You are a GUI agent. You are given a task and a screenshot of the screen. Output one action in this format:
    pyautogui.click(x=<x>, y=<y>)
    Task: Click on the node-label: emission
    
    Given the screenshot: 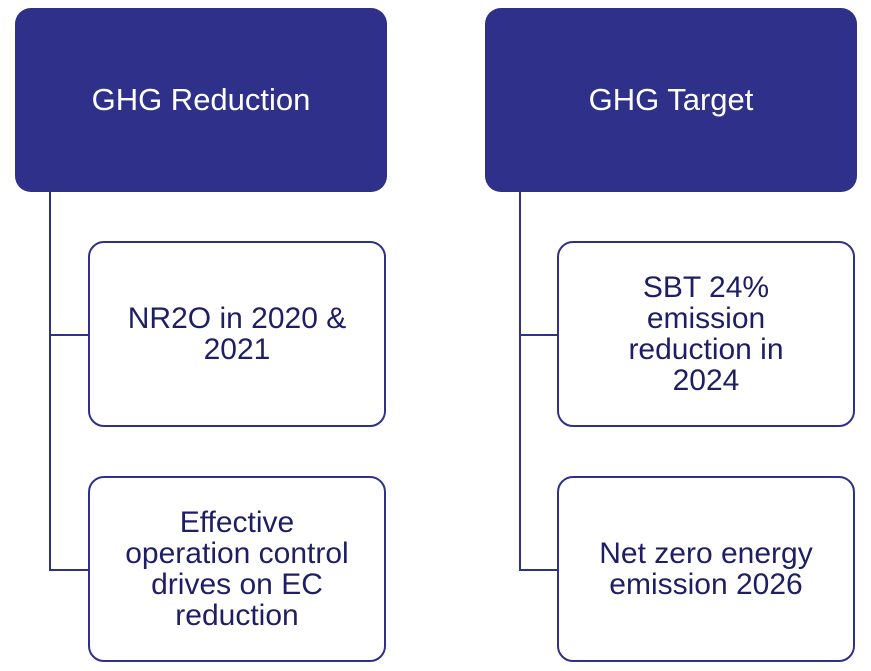 What is the action you would take?
    pyautogui.click(x=706, y=318)
    